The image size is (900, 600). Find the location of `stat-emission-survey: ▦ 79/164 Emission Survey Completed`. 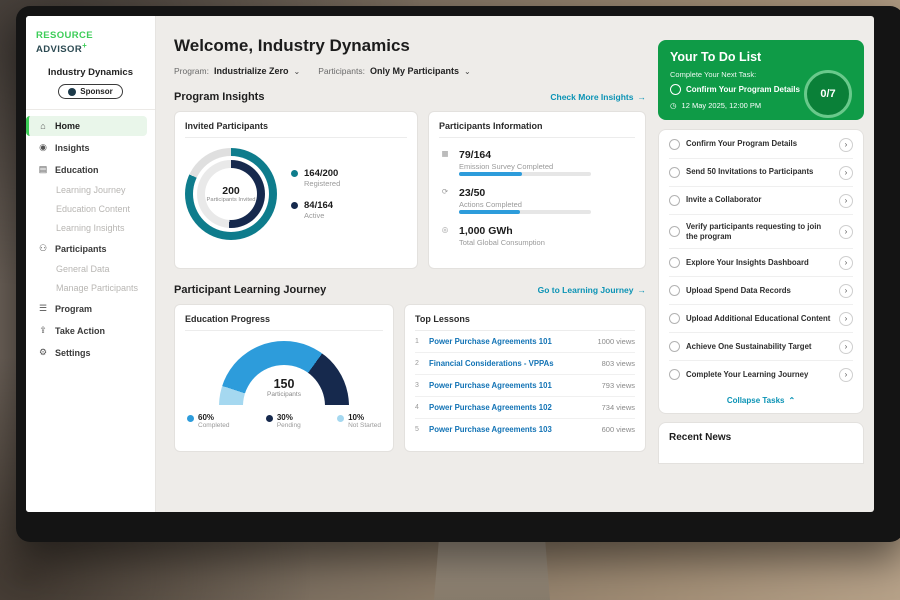

stat-emission-survey: ▦ 79/164 Emission Survey Completed is located at coordinates (537, 162).